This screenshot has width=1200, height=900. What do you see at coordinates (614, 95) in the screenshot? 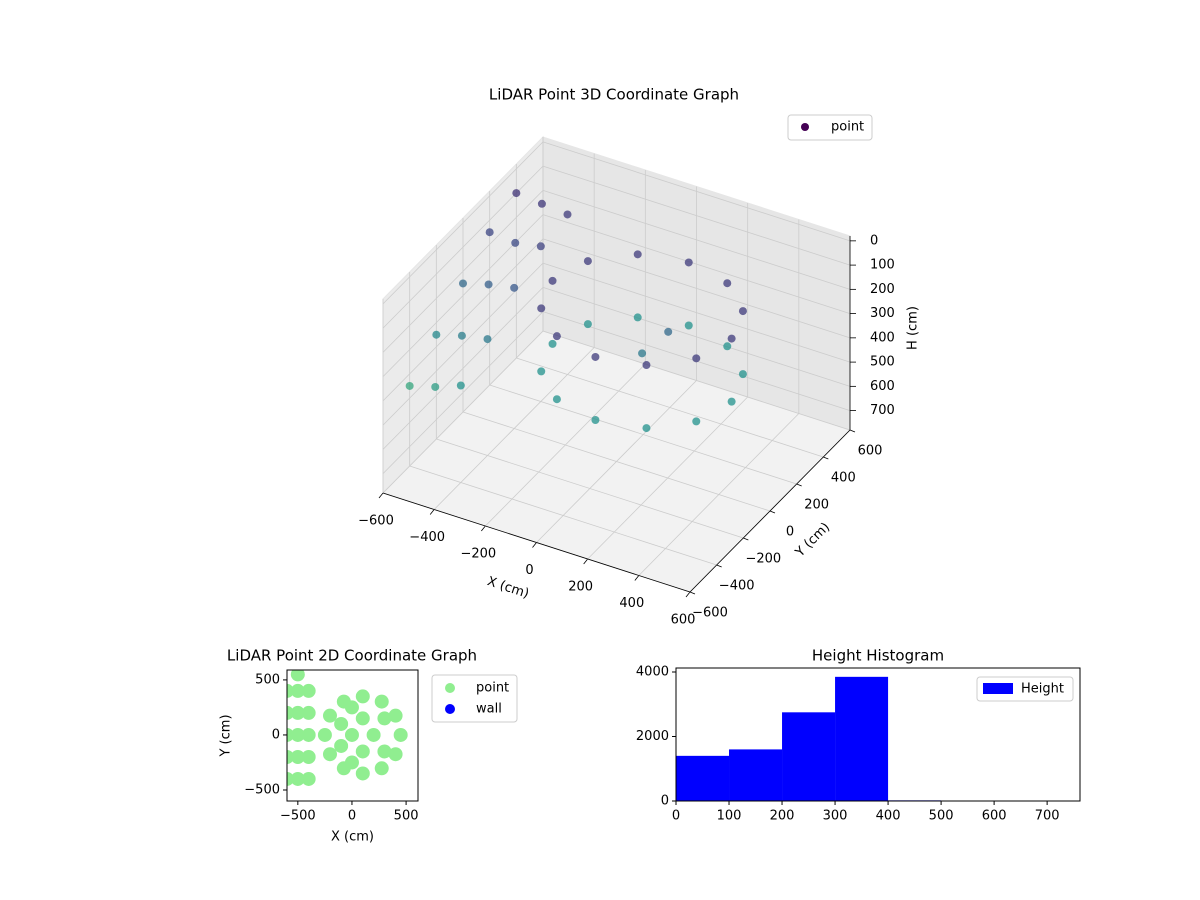
I see `chart-title: LiDAR Point 3D Coordinate Graph` at bounding box center [614, 95].